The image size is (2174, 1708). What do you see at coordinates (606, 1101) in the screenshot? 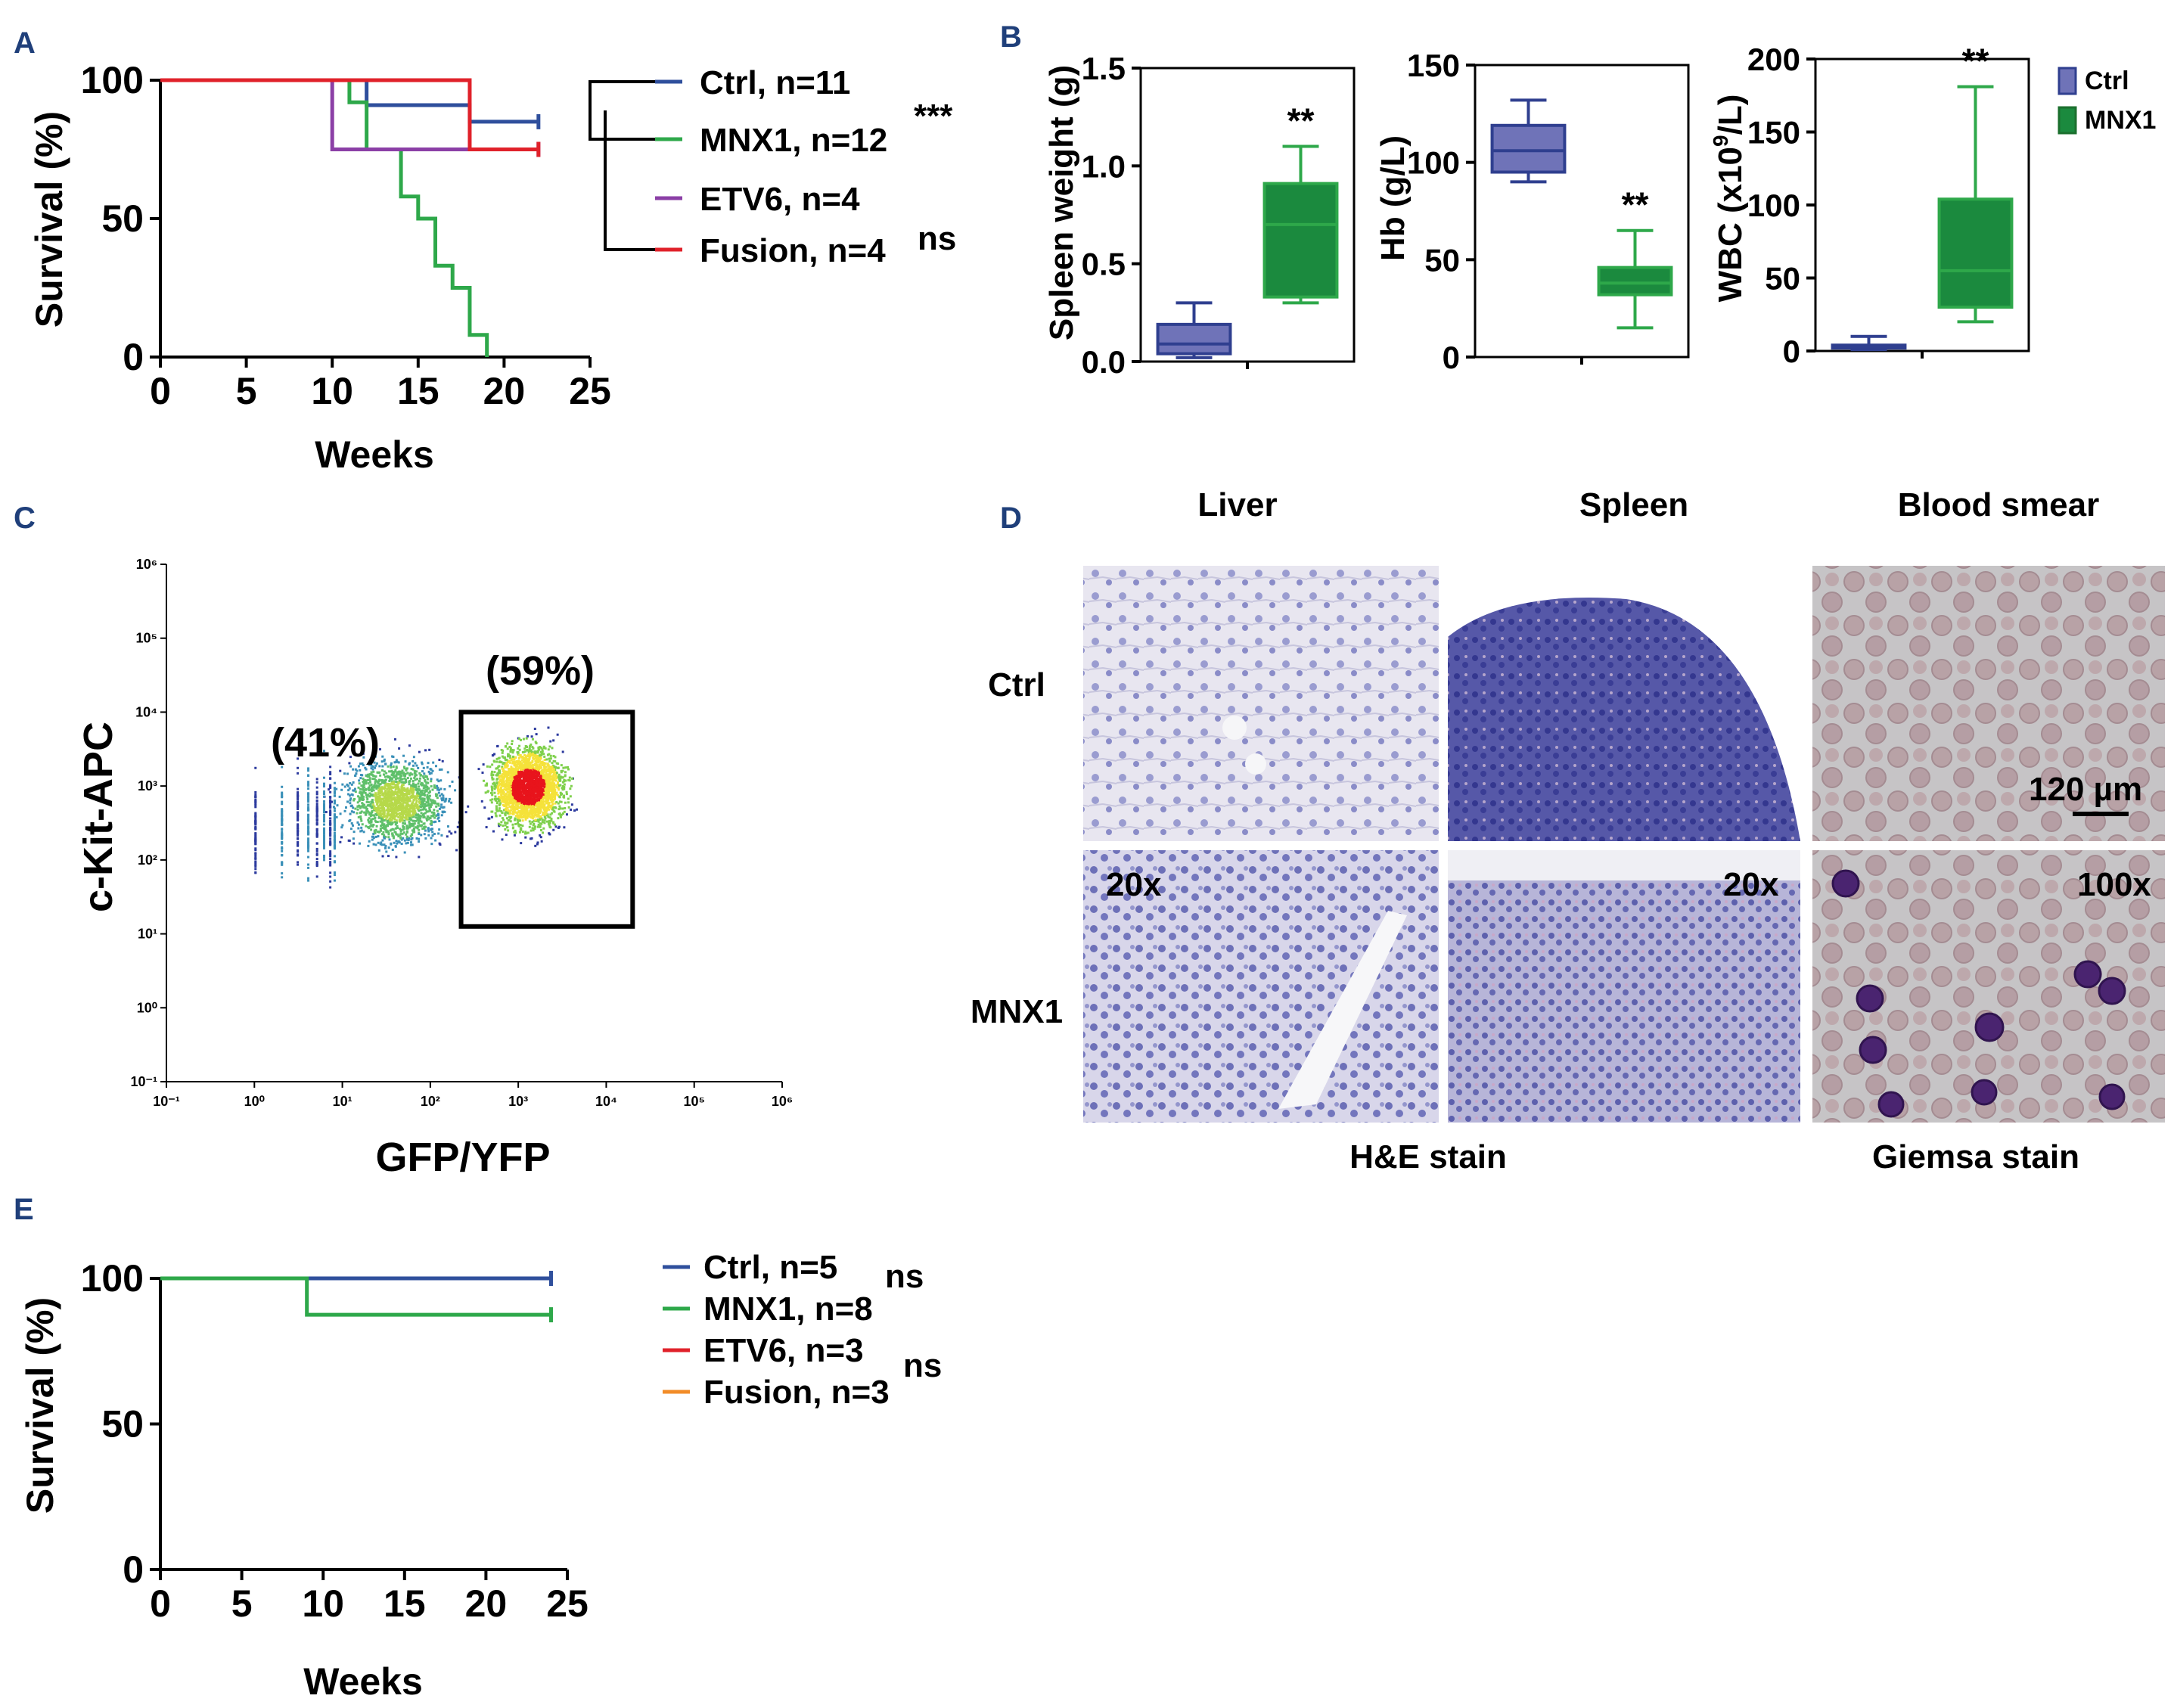
I see `c-x-tick-label: 10⁴` at bounding box center [606, 1101].